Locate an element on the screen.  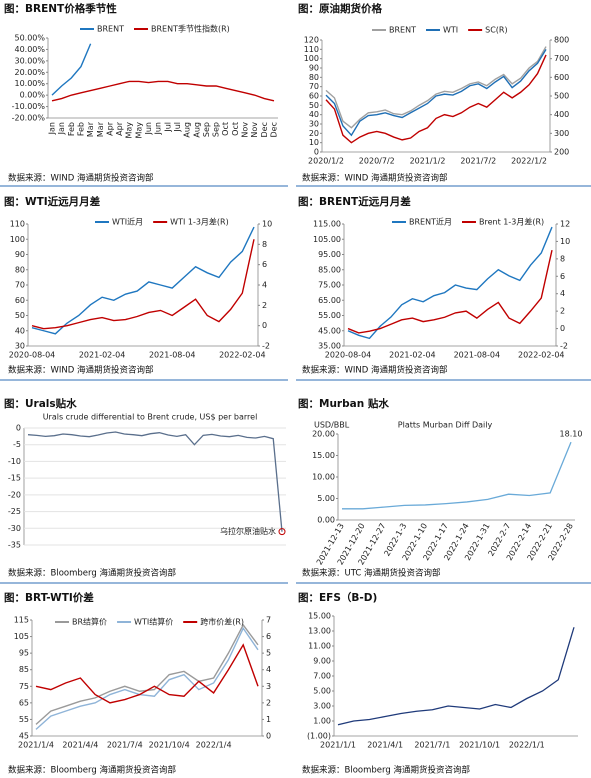
y-tick-label: 55 is located at coordinates (24, 719).